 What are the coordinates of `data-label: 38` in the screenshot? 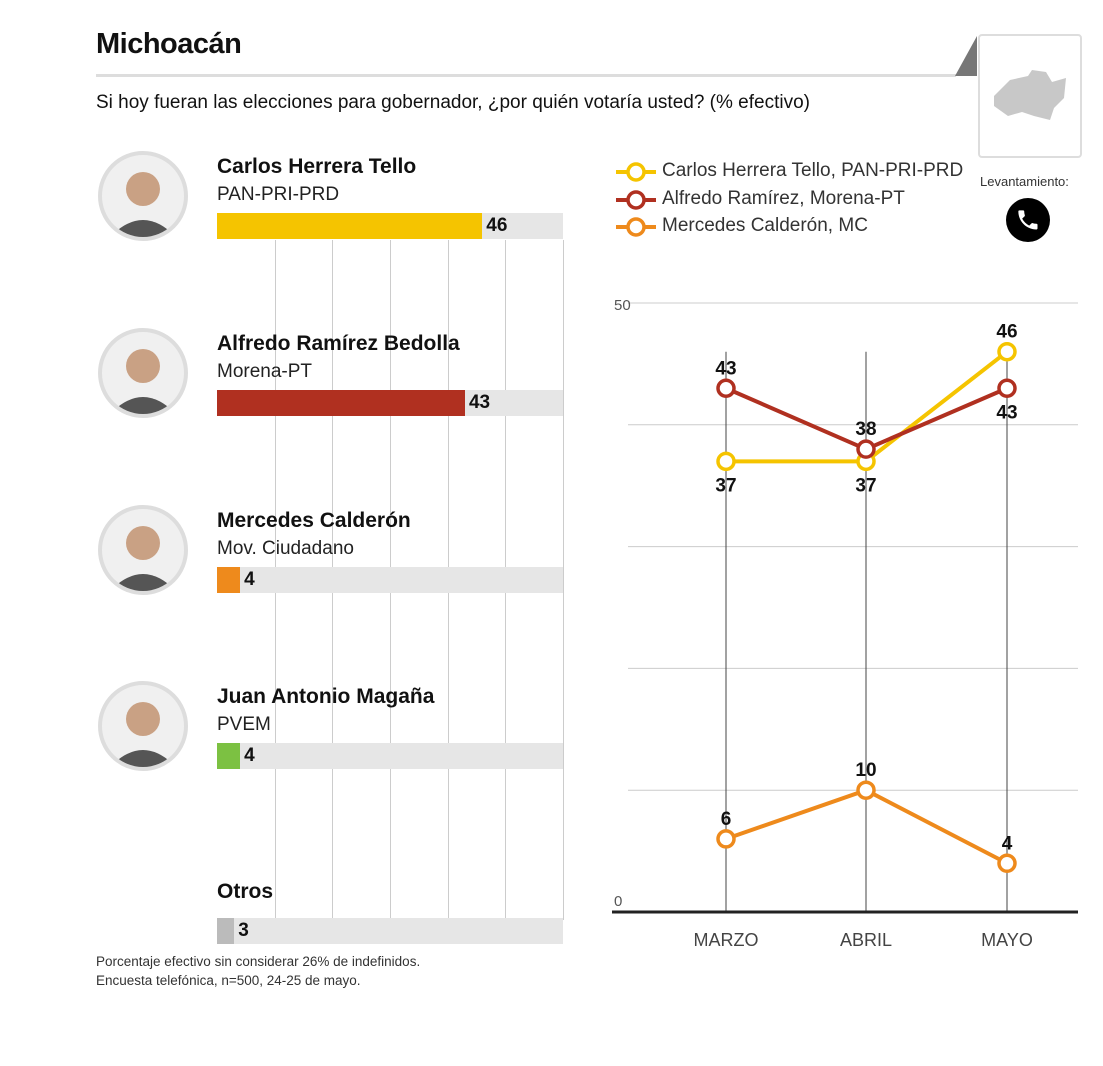 It's located at (865, 429).